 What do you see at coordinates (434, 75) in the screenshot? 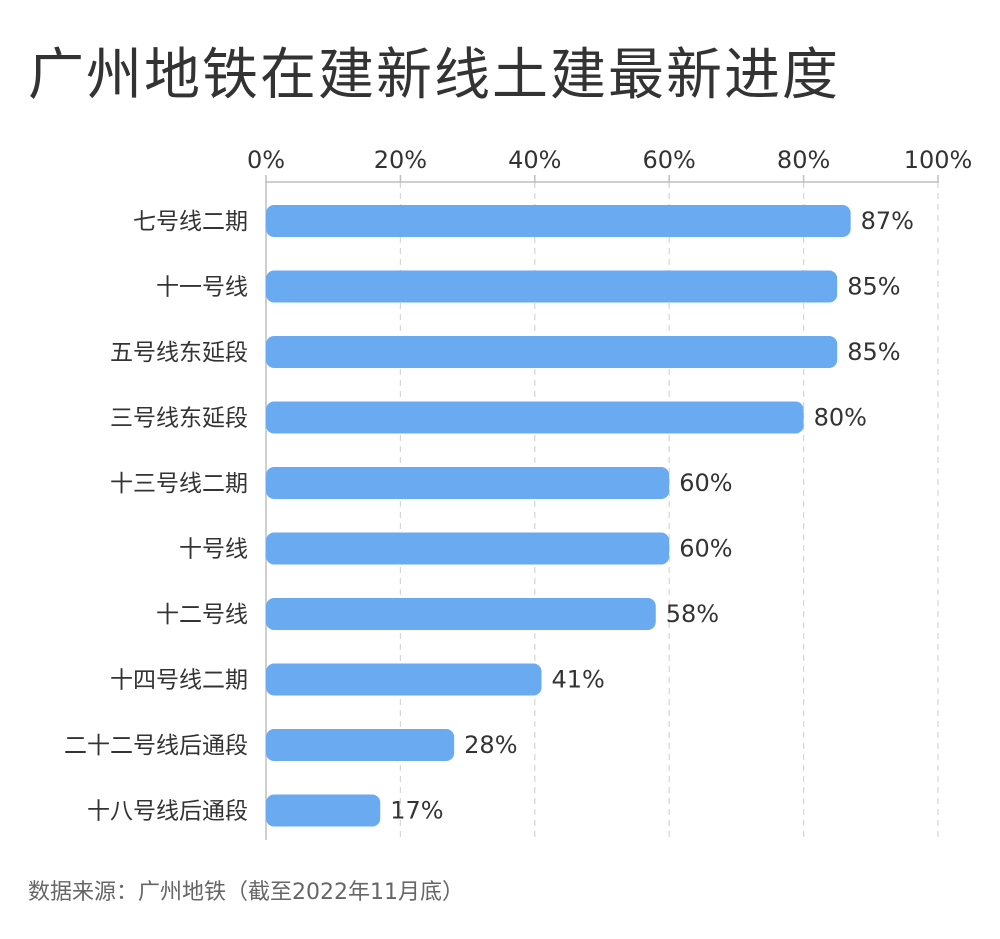
I see `chart-title: 广州地铁在建新线土建最新进度` at bounding box center [434, 75].